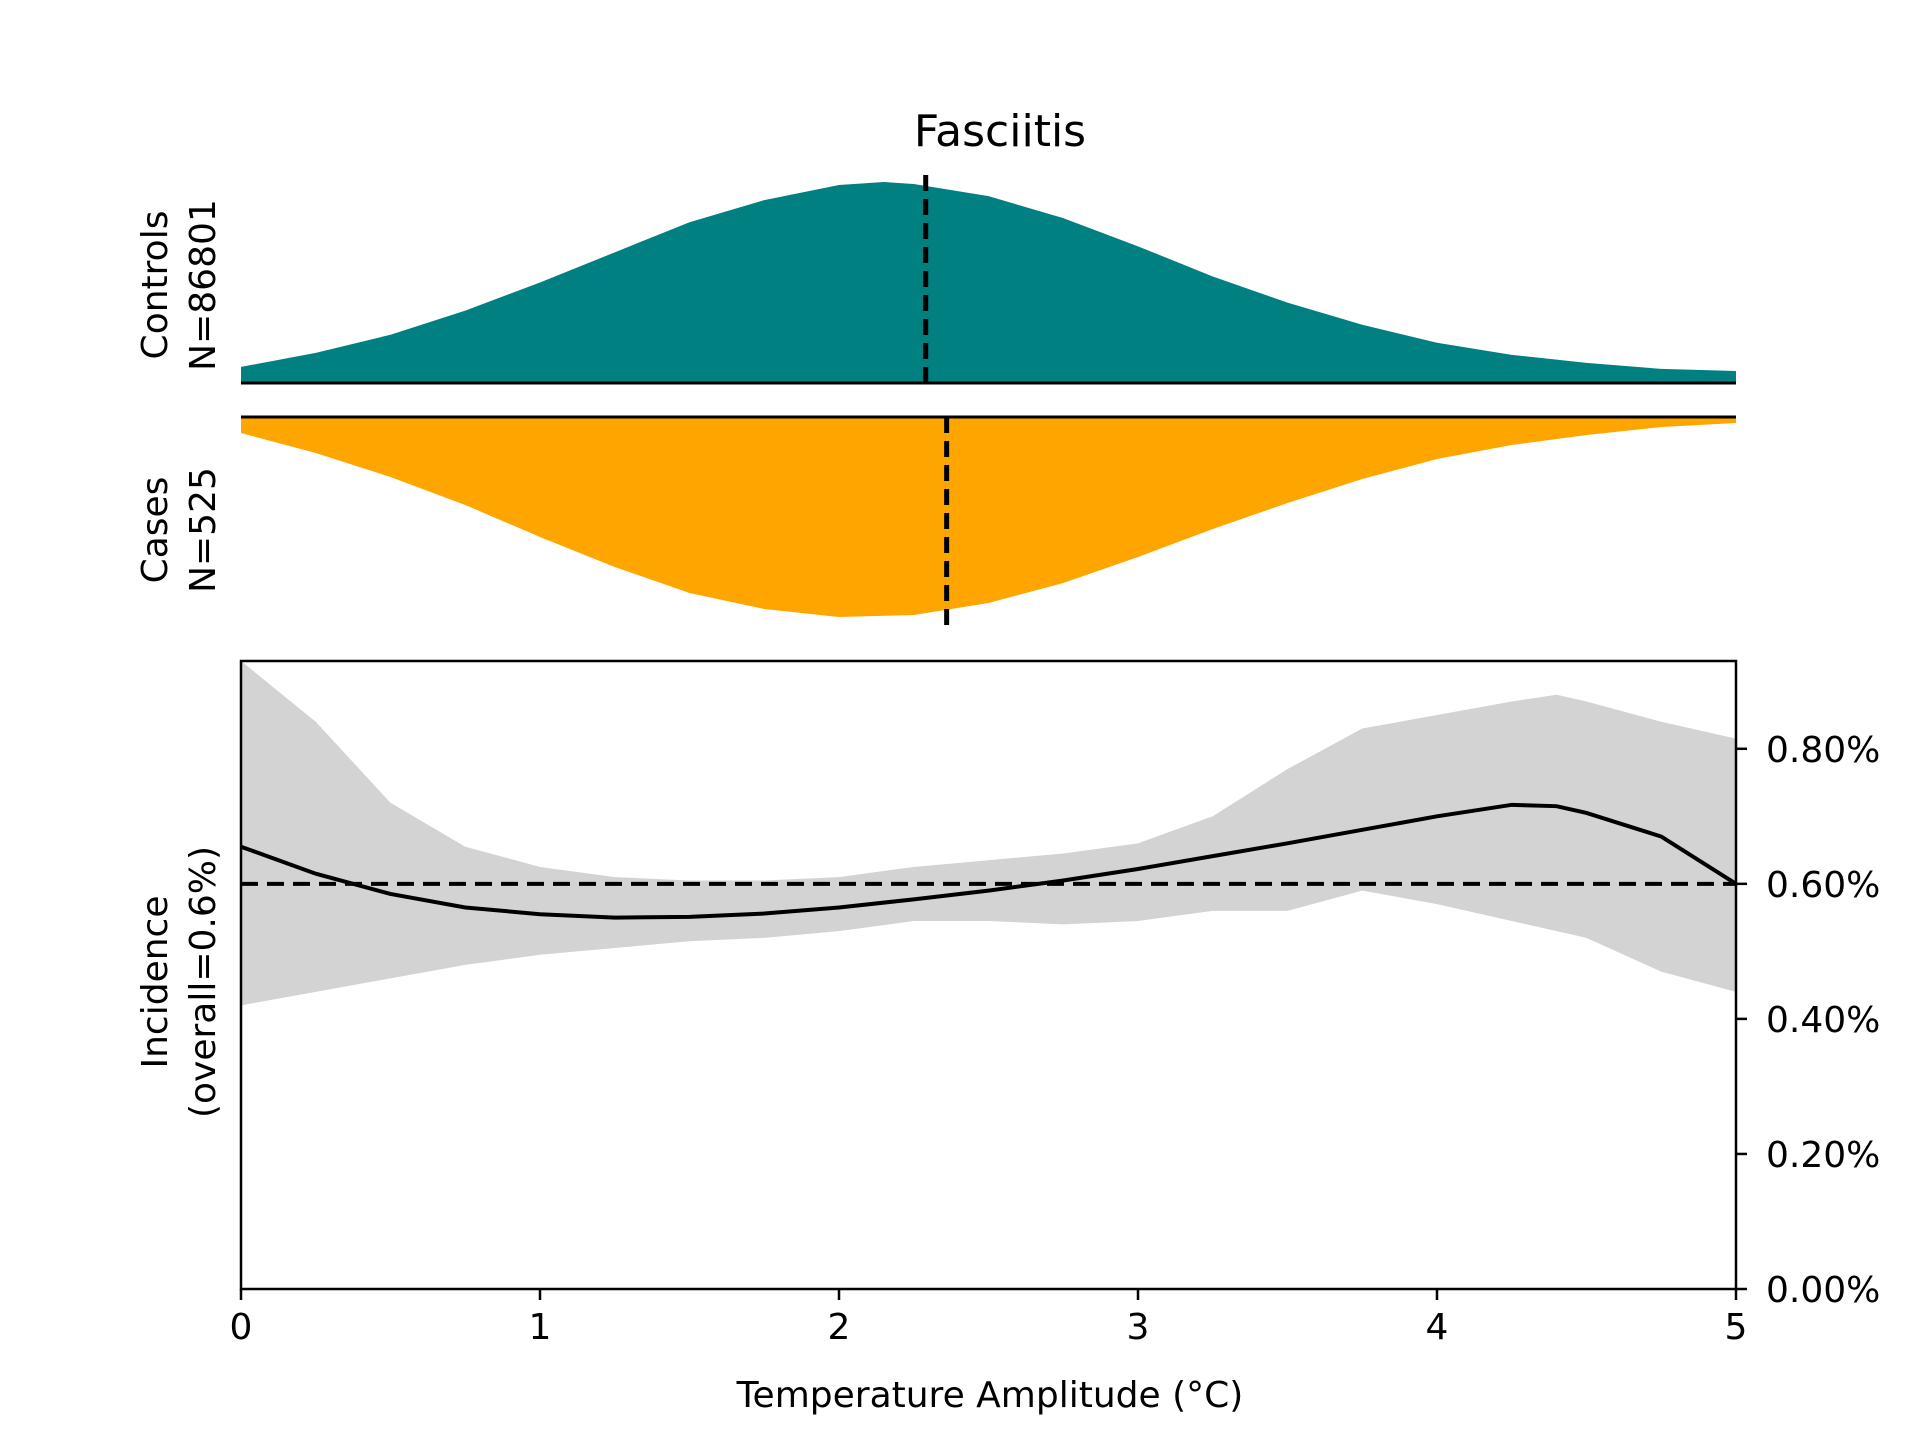  What do you see at coordinates (241, 1327) in the screenshot?
I see `x-tick-label: 0` at bounding box center [241, 1327].